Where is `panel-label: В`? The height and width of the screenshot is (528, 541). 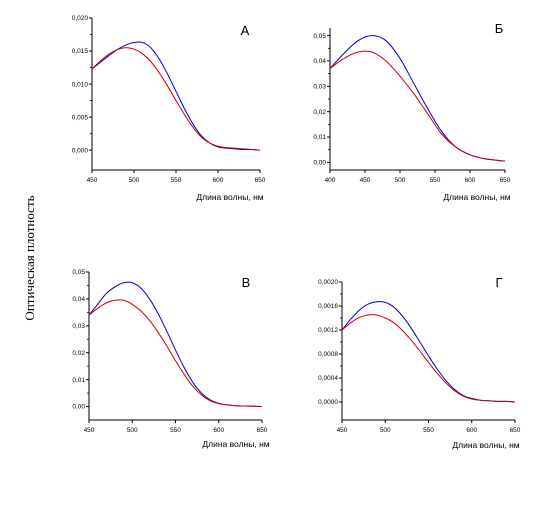 panel-label: В is located at coordinates (246, 282).